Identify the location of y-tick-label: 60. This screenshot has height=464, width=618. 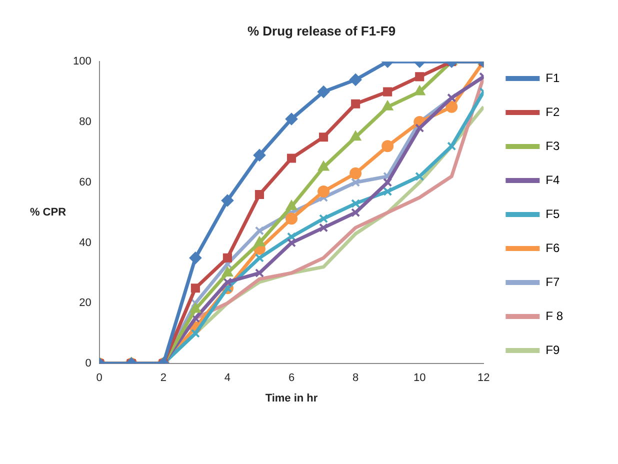
(85, 182).